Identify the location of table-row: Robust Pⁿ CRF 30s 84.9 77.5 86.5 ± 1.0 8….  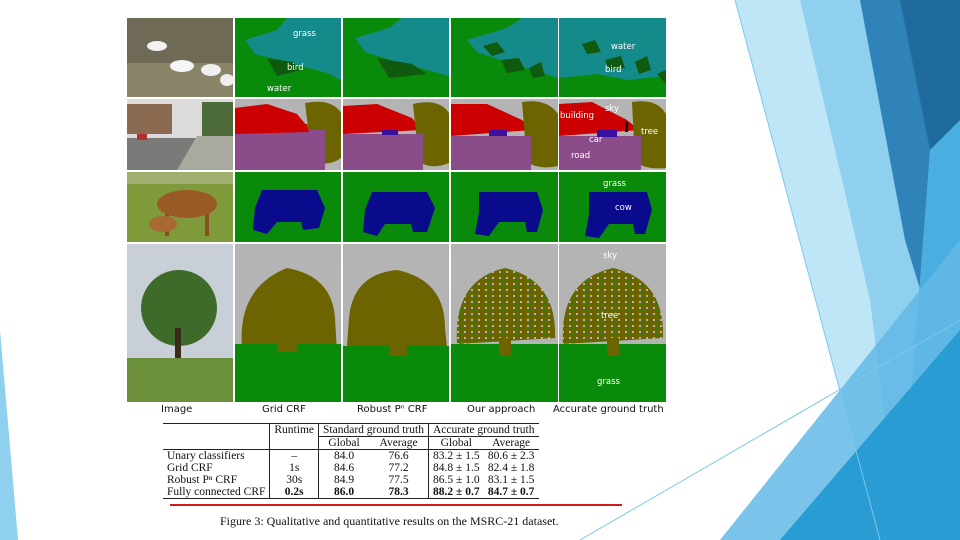
(351, 480).